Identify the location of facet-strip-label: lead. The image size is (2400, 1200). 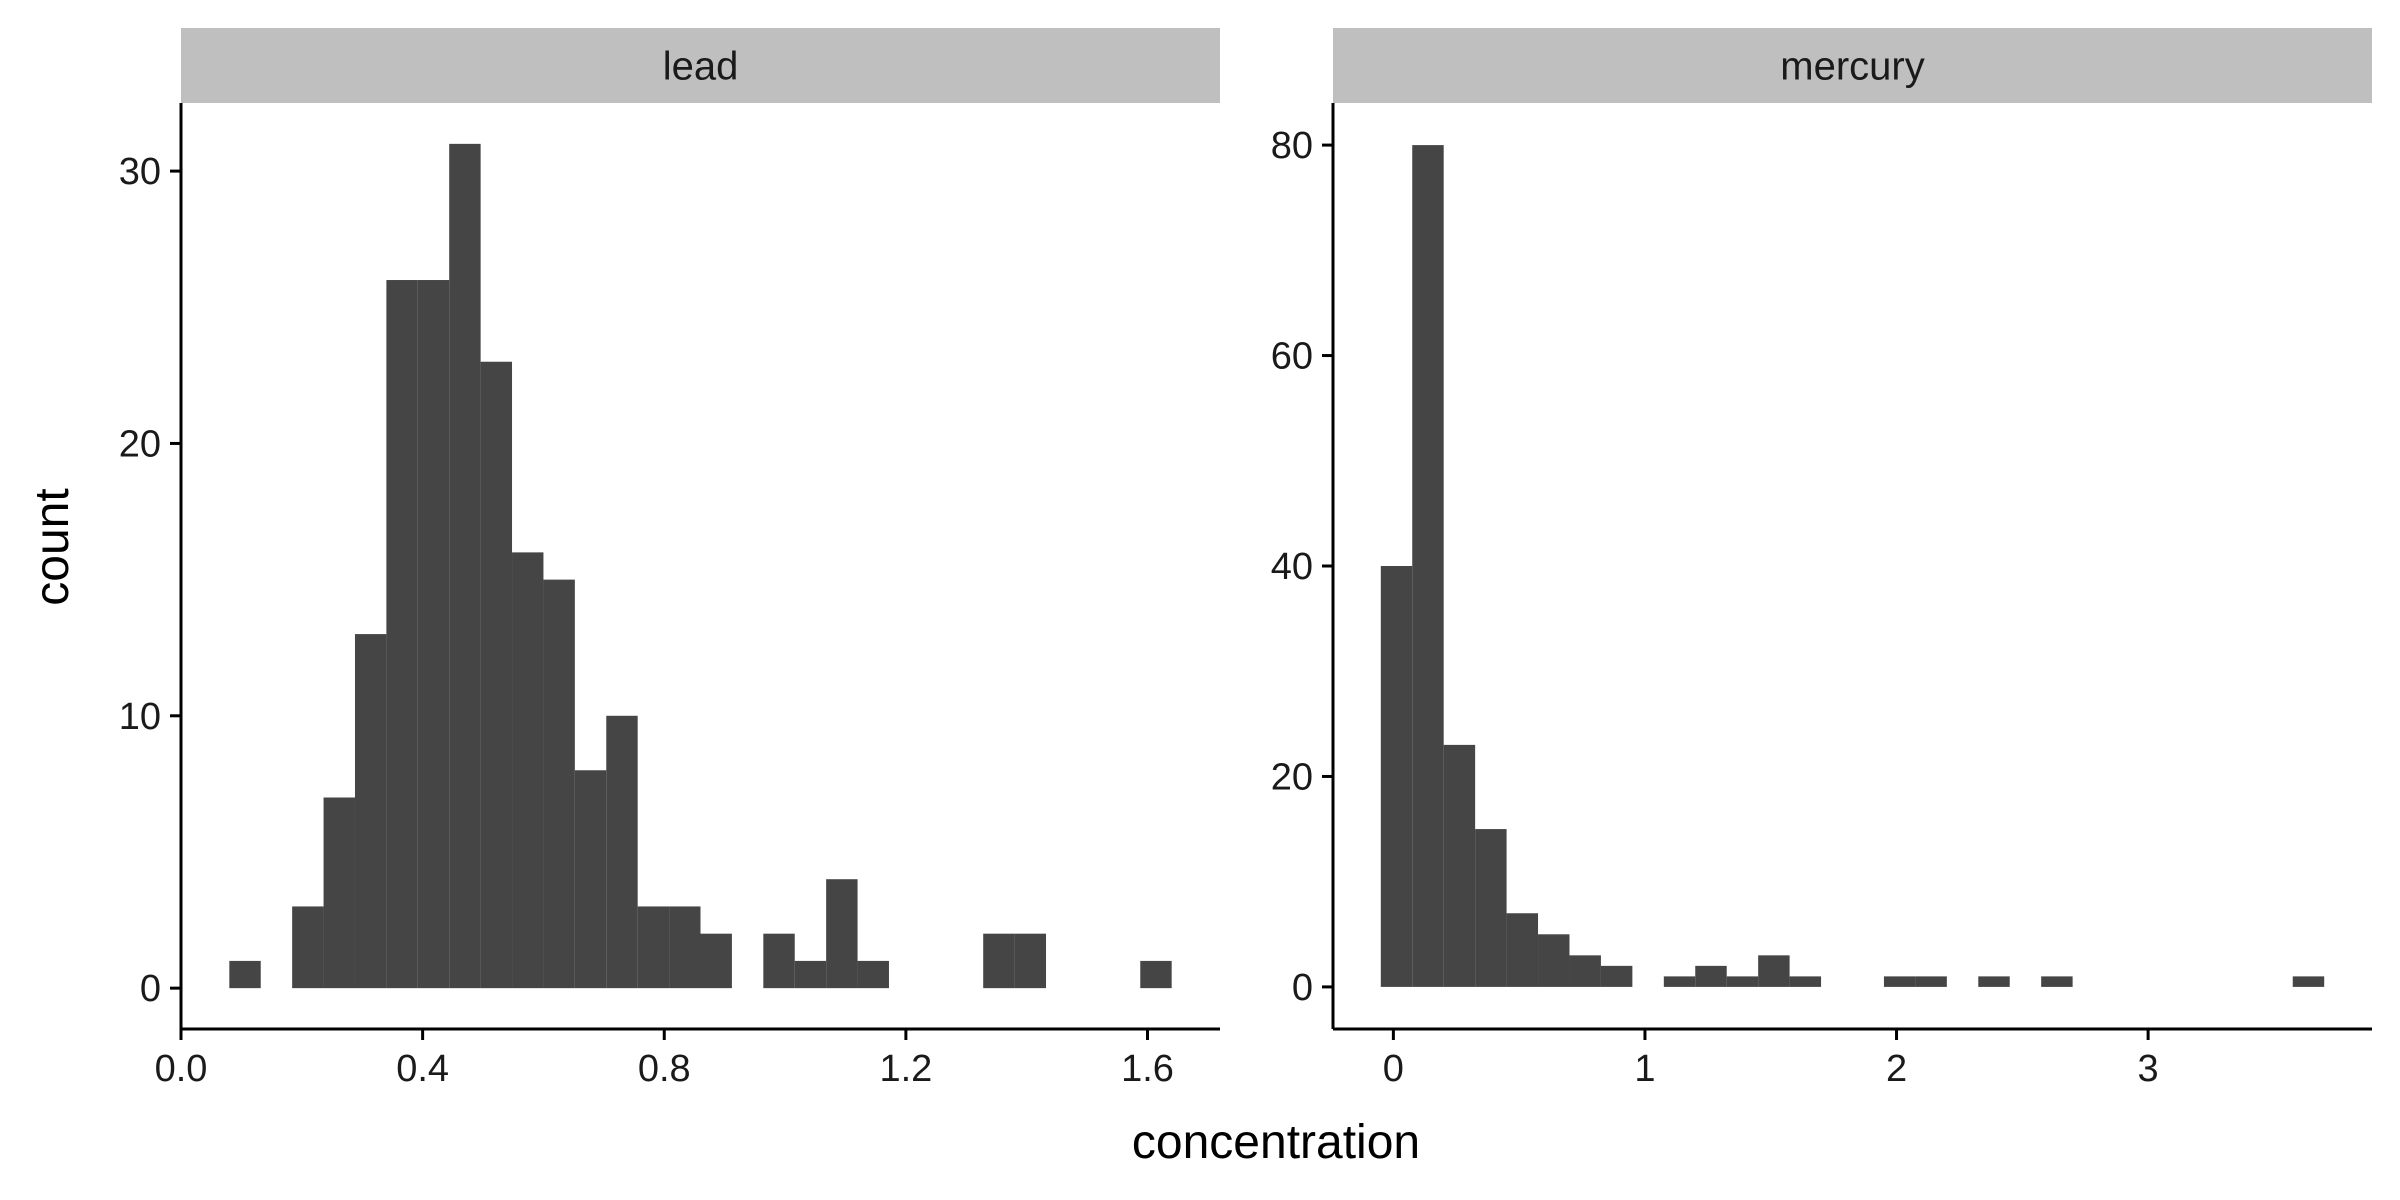
(701, 67).